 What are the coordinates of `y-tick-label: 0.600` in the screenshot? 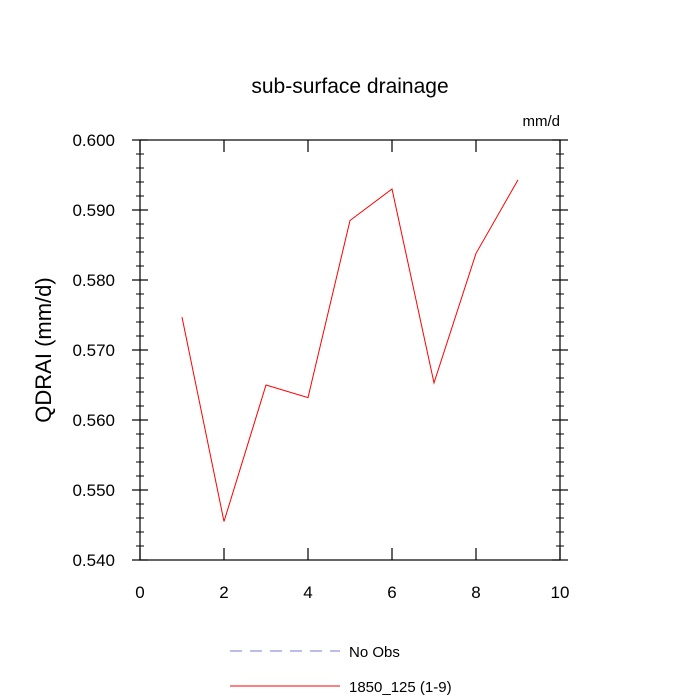 It's located at (93, 140).